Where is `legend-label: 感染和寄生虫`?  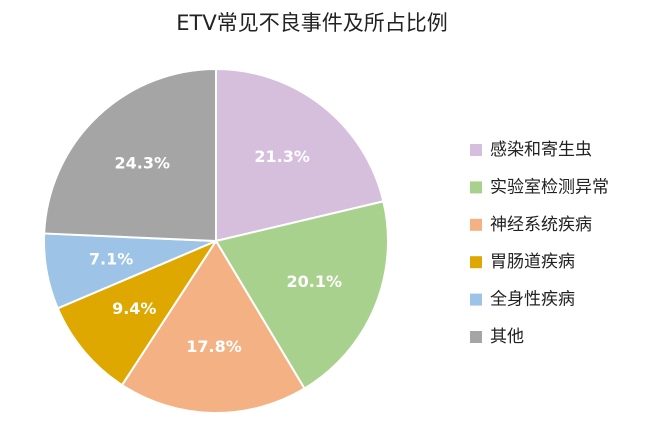 legend-label: 感染和寄生虫 is located at coordinates (541, 150).